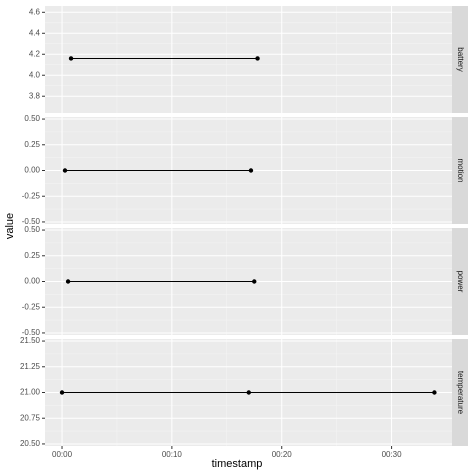 Image resolution: width=474 pixels, height=474 pixels. What do you see at coordinates (35, 32) in the screenshot?
I see `y-tick-label: 4.4` at bounding box center [35, 32].